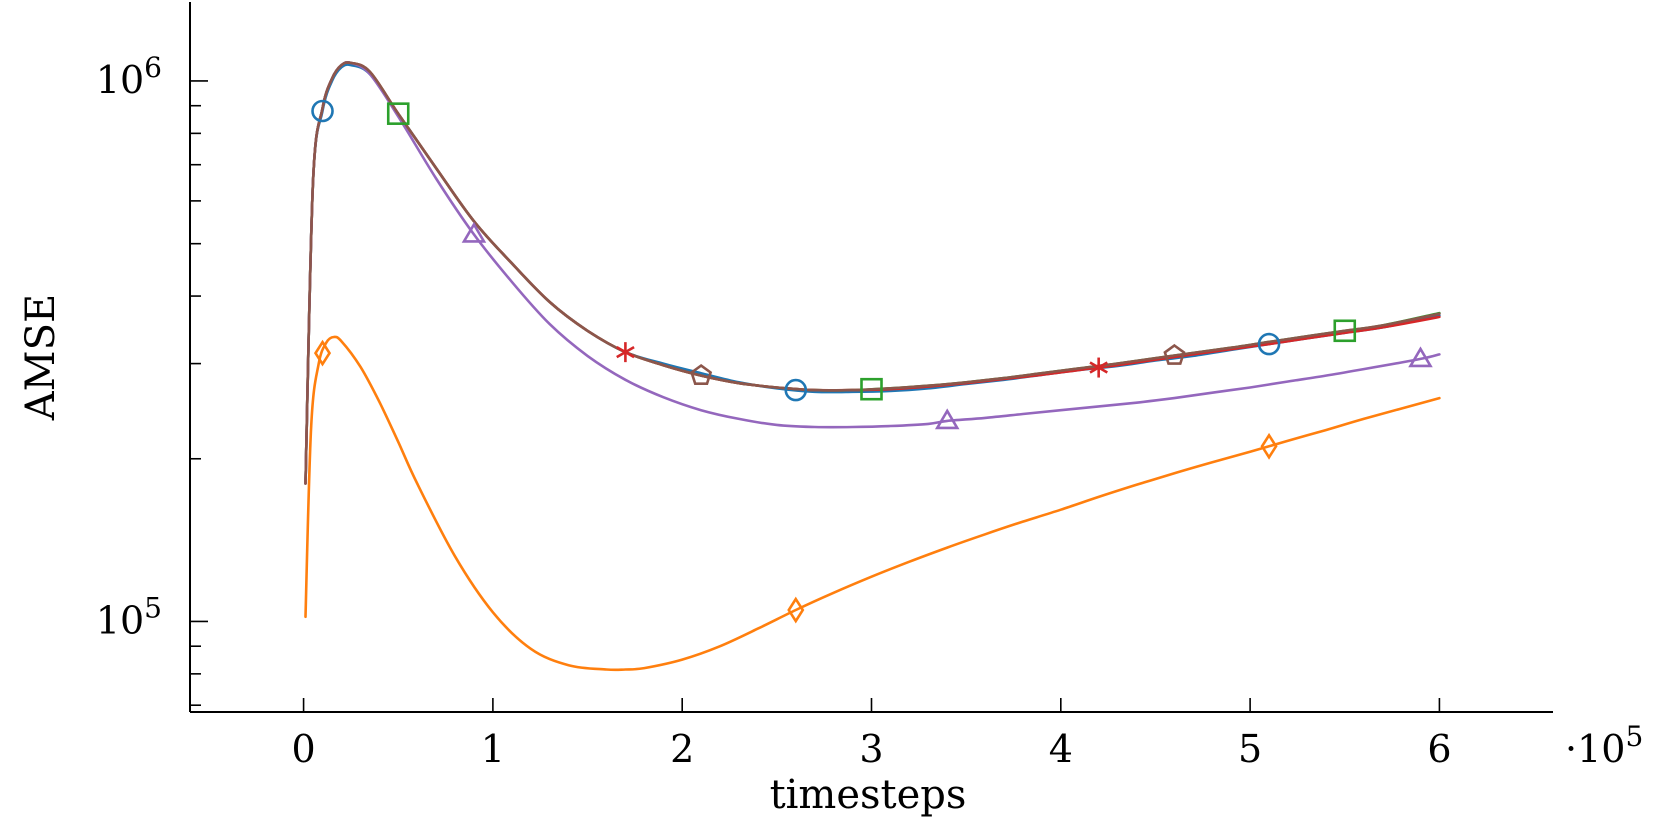  What do you see at coordinates (1439, 749) in the screenshot?
I see `x-tick-label: 6` at bounding box center [1439, 749].